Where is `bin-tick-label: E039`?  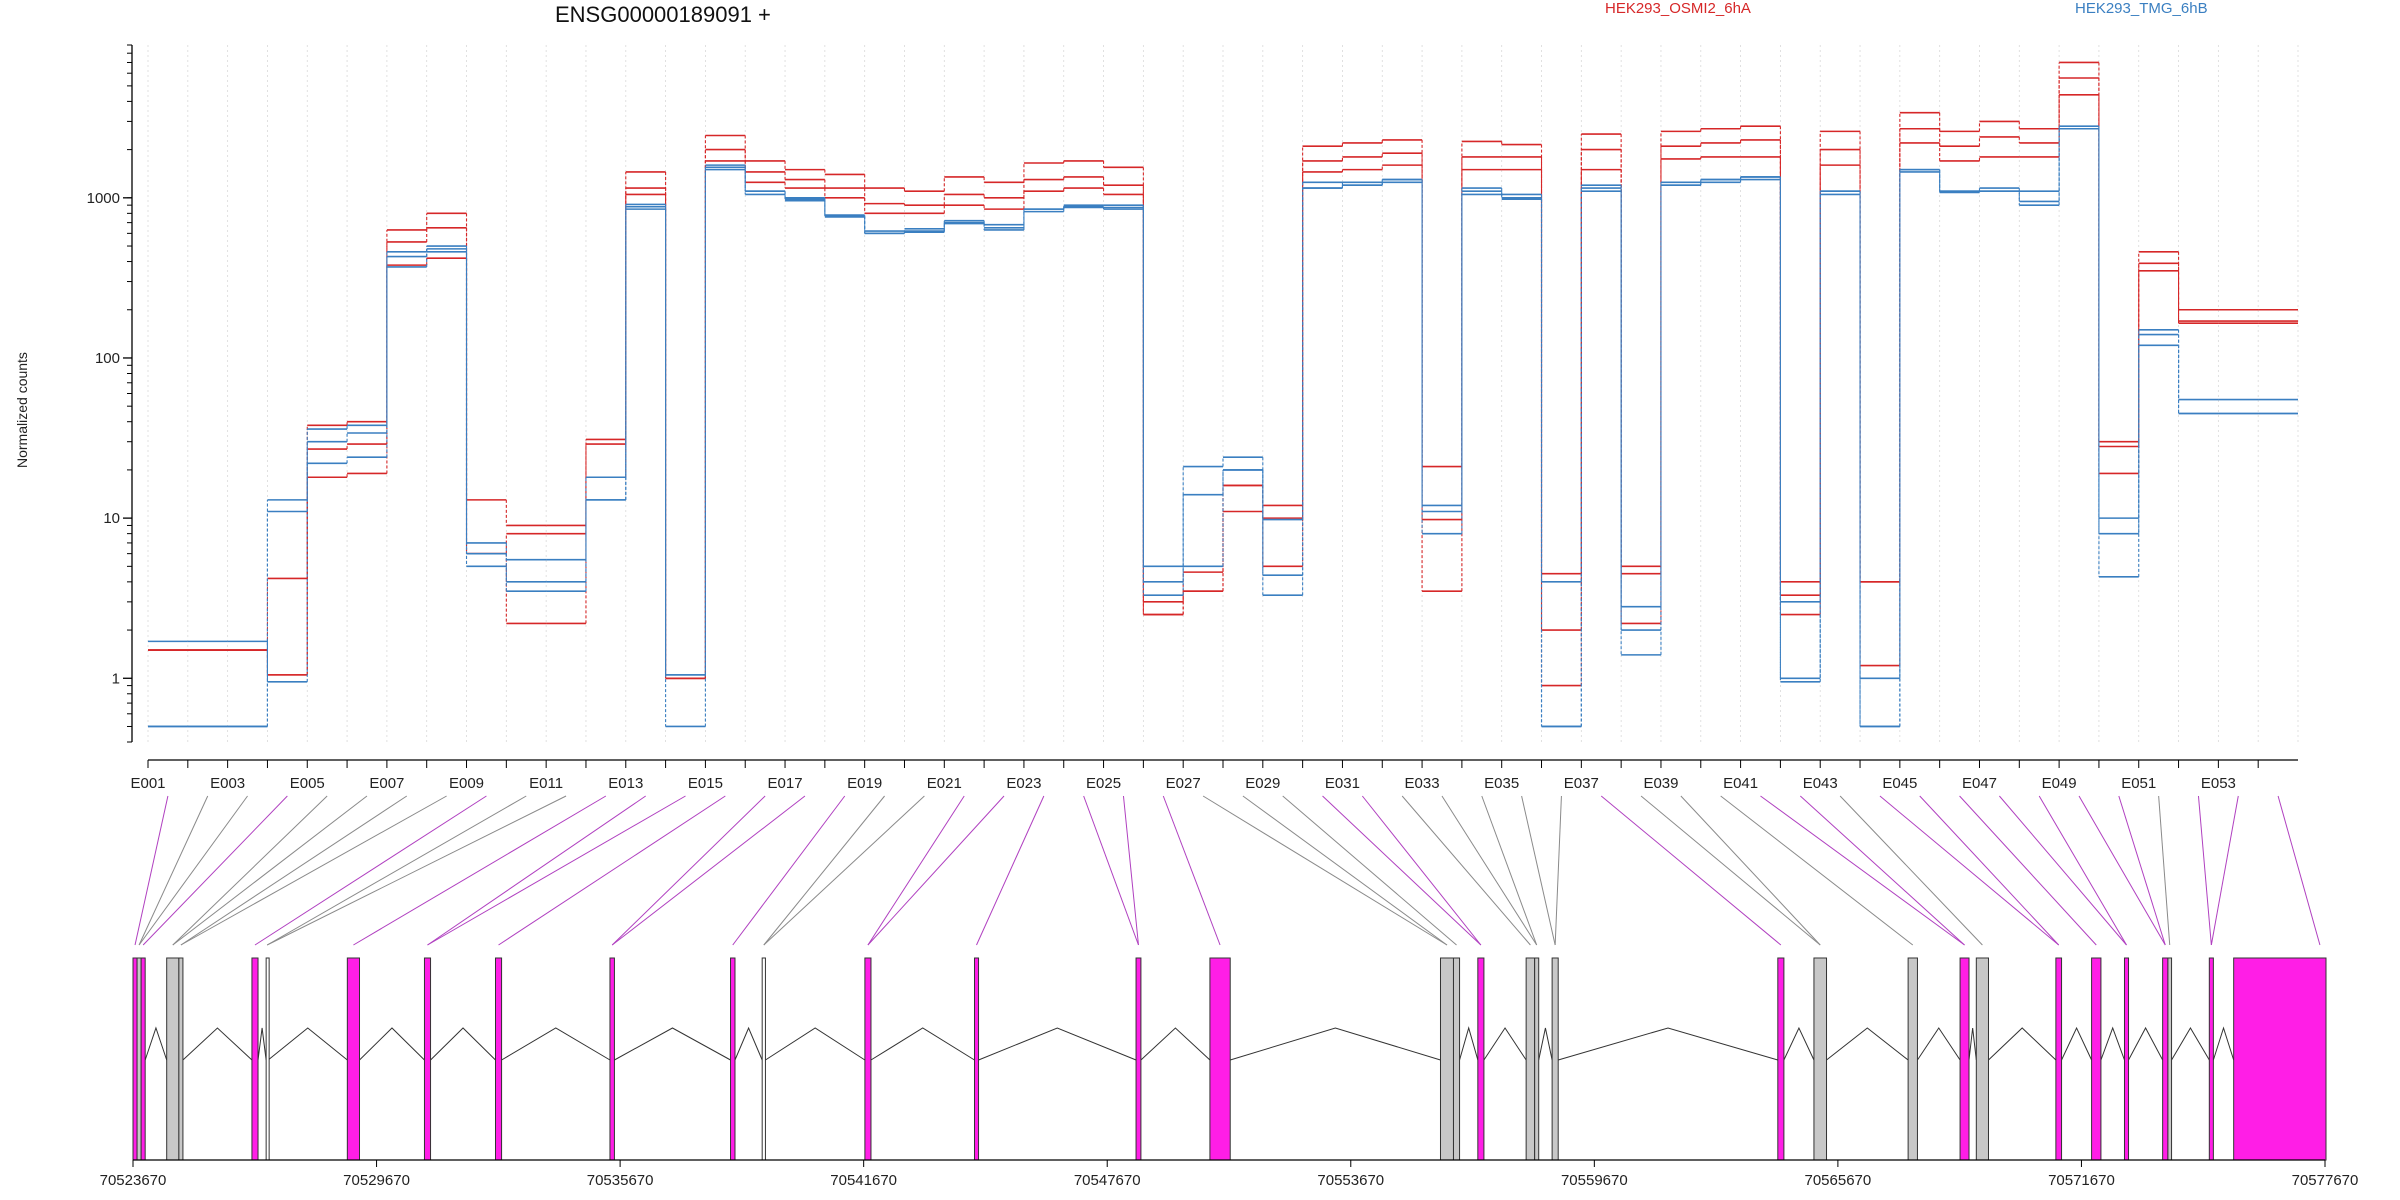
bin-tick-label: E039 is located at coordinates (1660, 783).